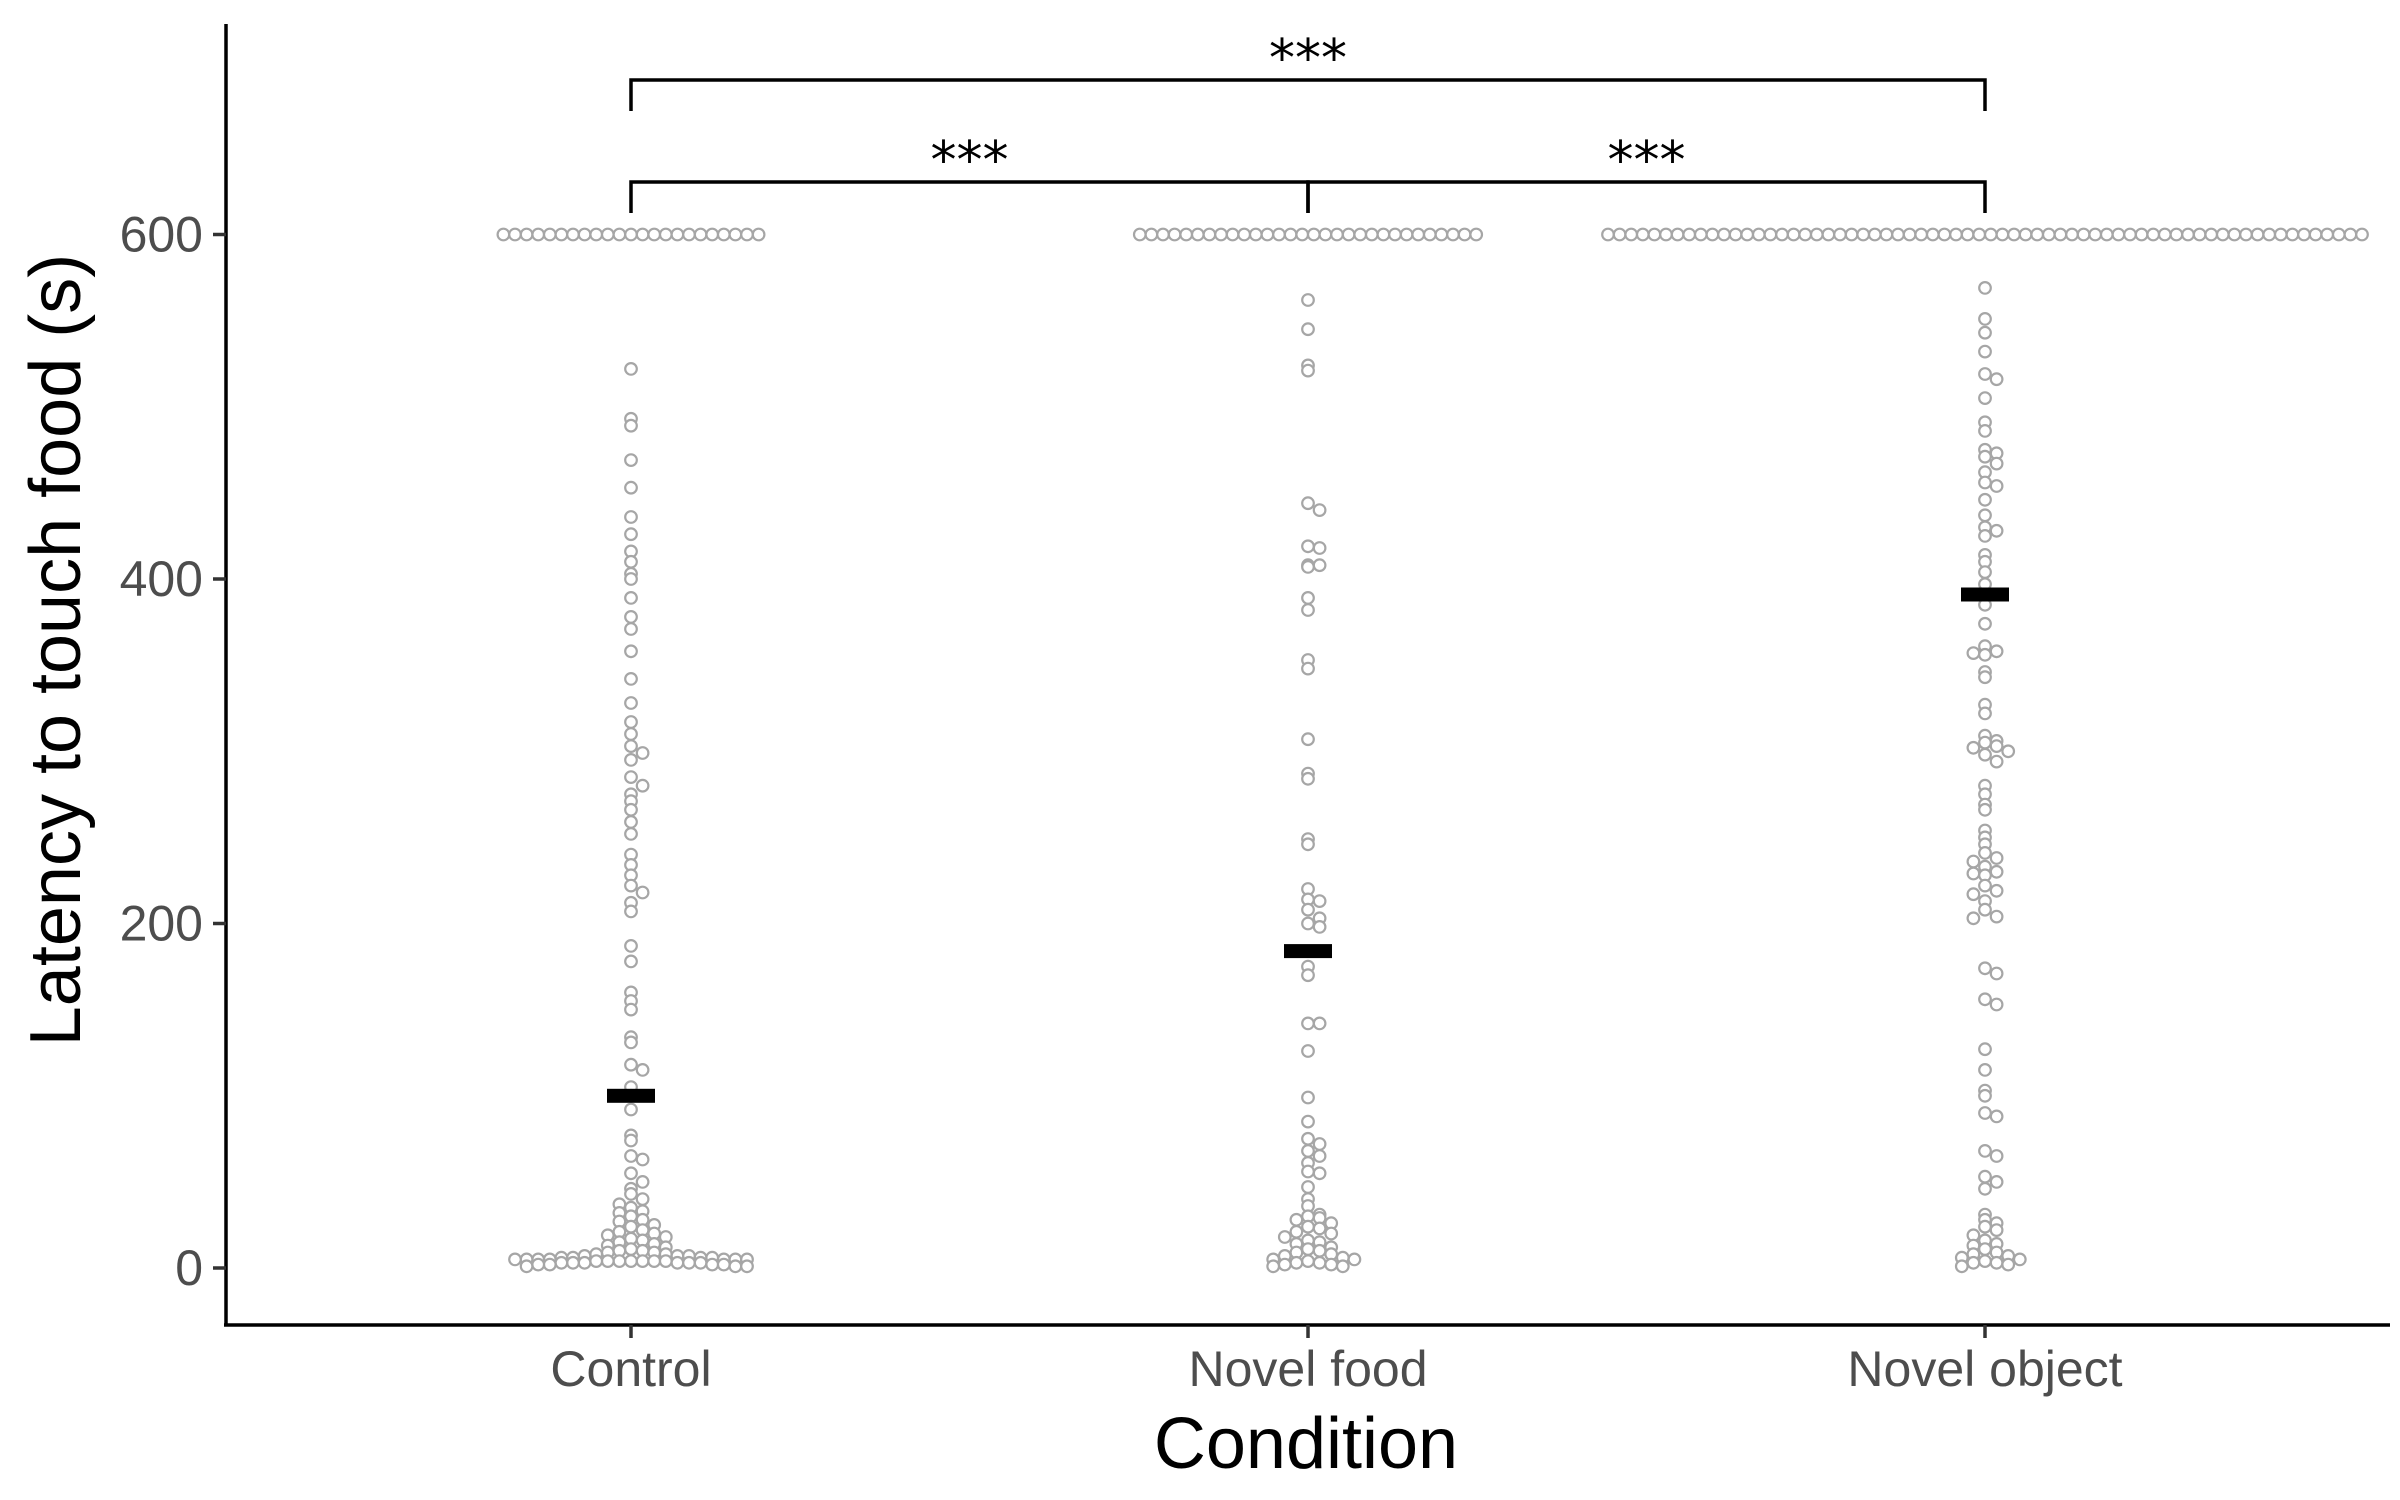 The image size is (2400, 1500). Describe the element at coordinates (161, 924) in the screenshot. I see `y-tick-label: 200` at that location.